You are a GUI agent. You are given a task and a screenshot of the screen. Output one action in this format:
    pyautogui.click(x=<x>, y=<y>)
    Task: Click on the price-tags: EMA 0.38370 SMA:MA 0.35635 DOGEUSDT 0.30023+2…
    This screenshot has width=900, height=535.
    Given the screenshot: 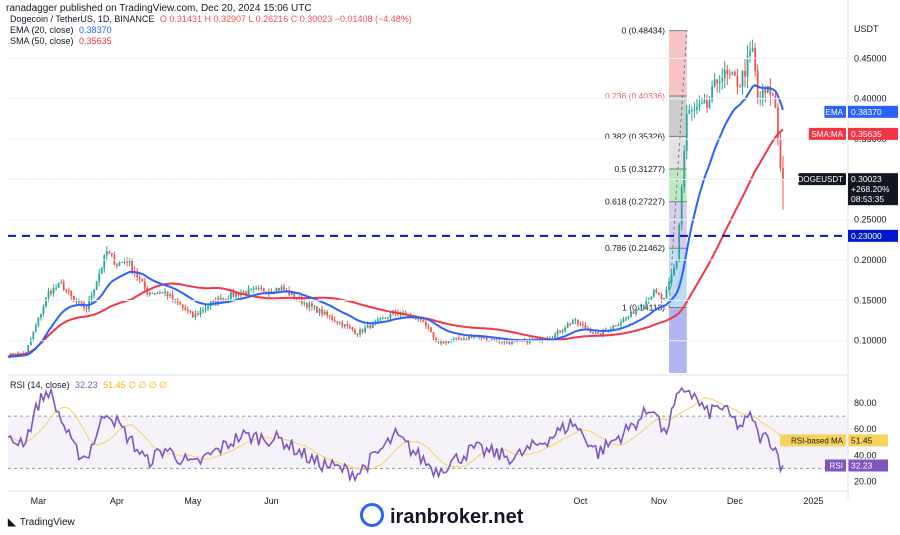 What is the action you would take?
    pyautogui.click(x=848, y=173)
    